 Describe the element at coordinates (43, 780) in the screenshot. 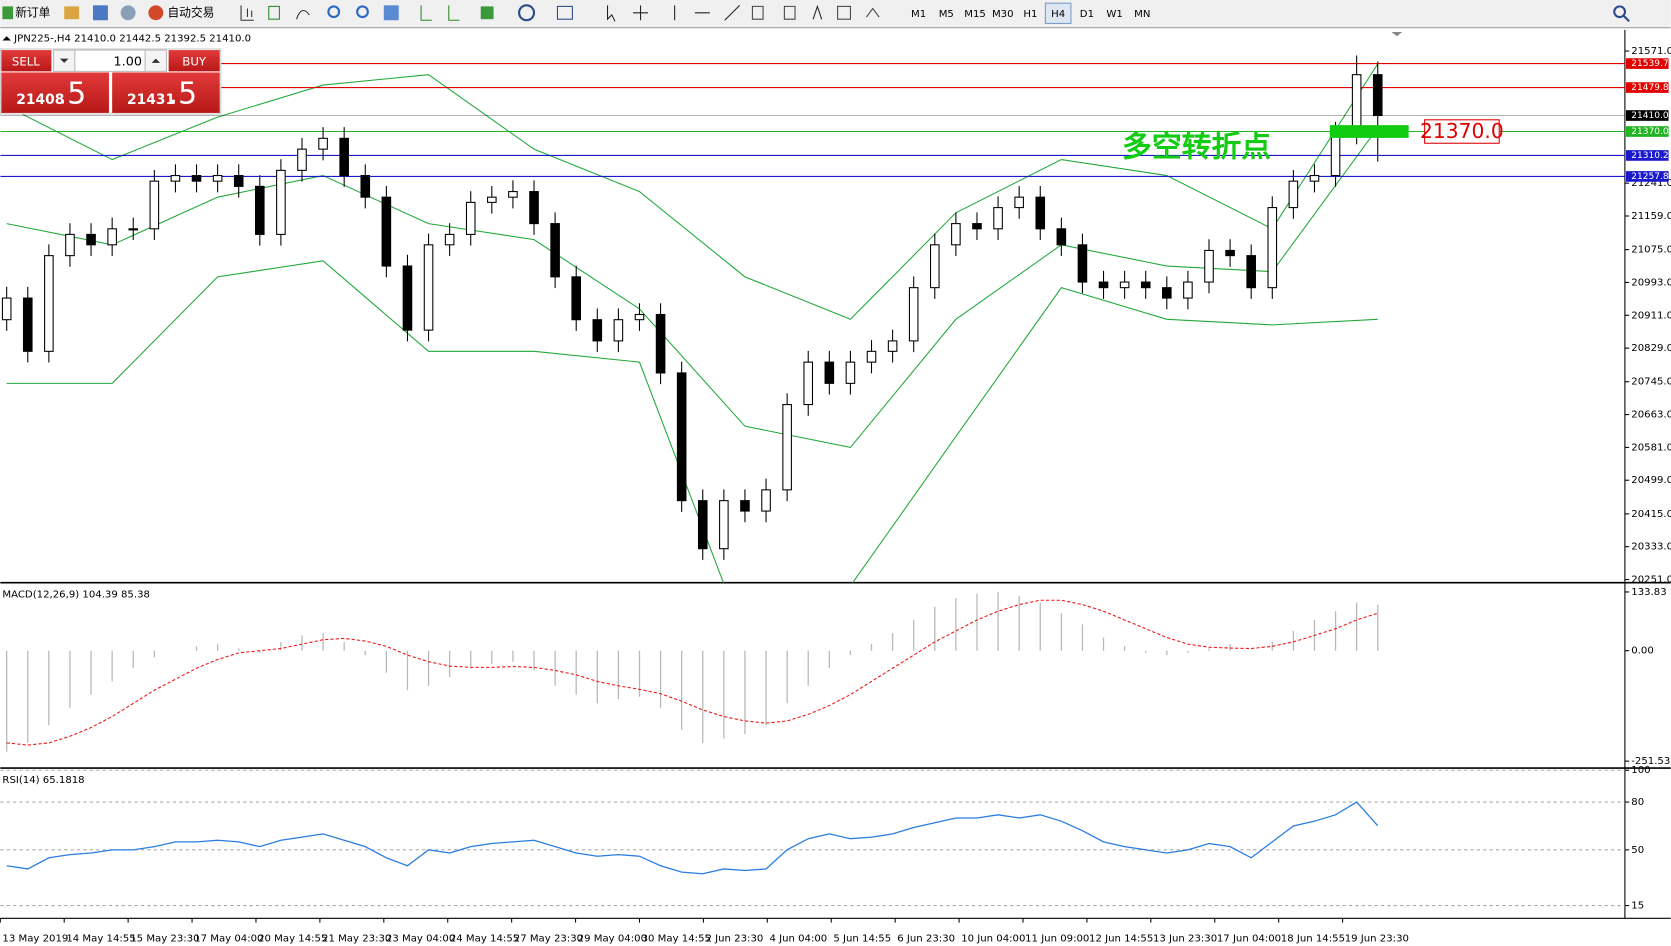

I see `rsi-title: RSI(14) 65.1818` at that location.